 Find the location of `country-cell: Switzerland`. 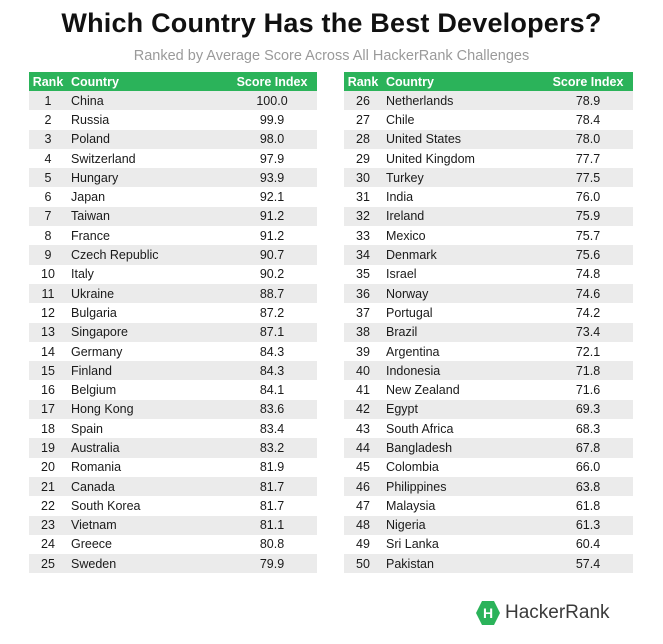

country-cell: Switzerland is located at coordinates (147, 158).